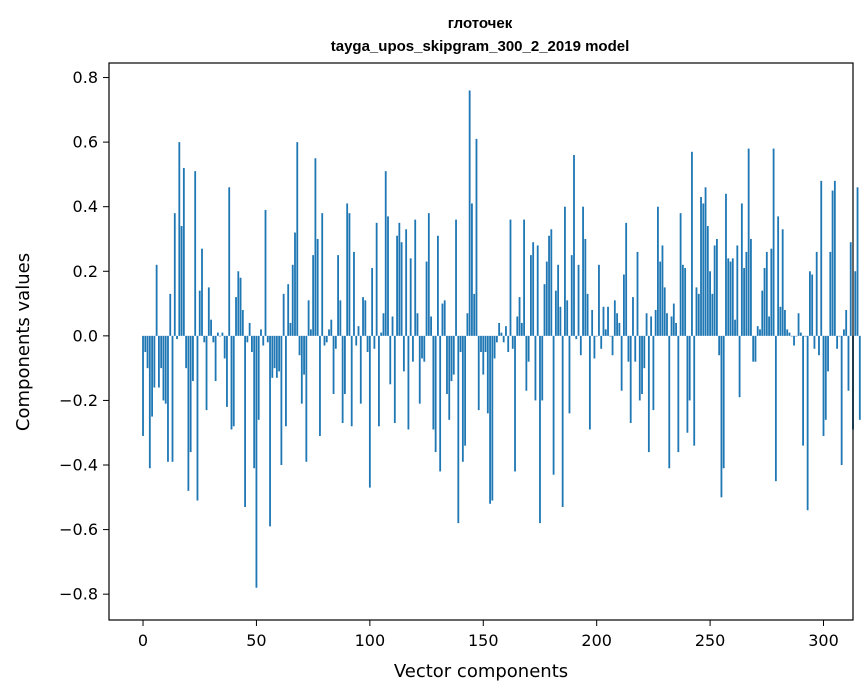  Describe the element at coordinates (488, 635) in the screenshot. I see `x-axis-ticks: 0 50 100 150 200 250 300` at that location.